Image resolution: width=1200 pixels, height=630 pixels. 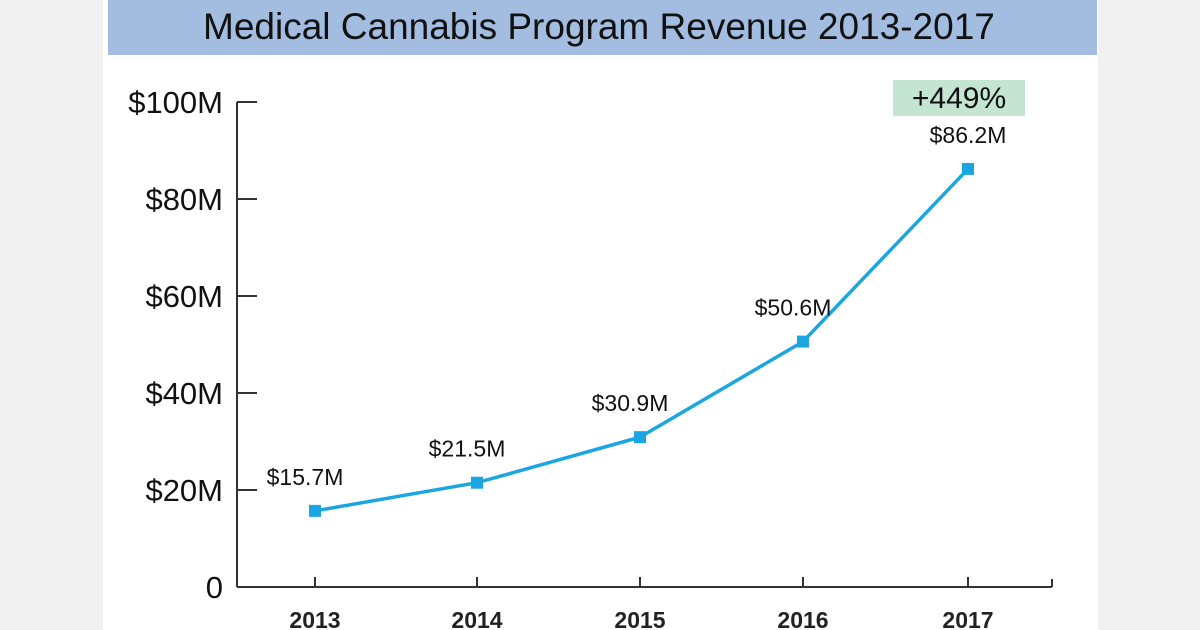 I want to click on data-label: $86.2M, so click(x=968, y=135).